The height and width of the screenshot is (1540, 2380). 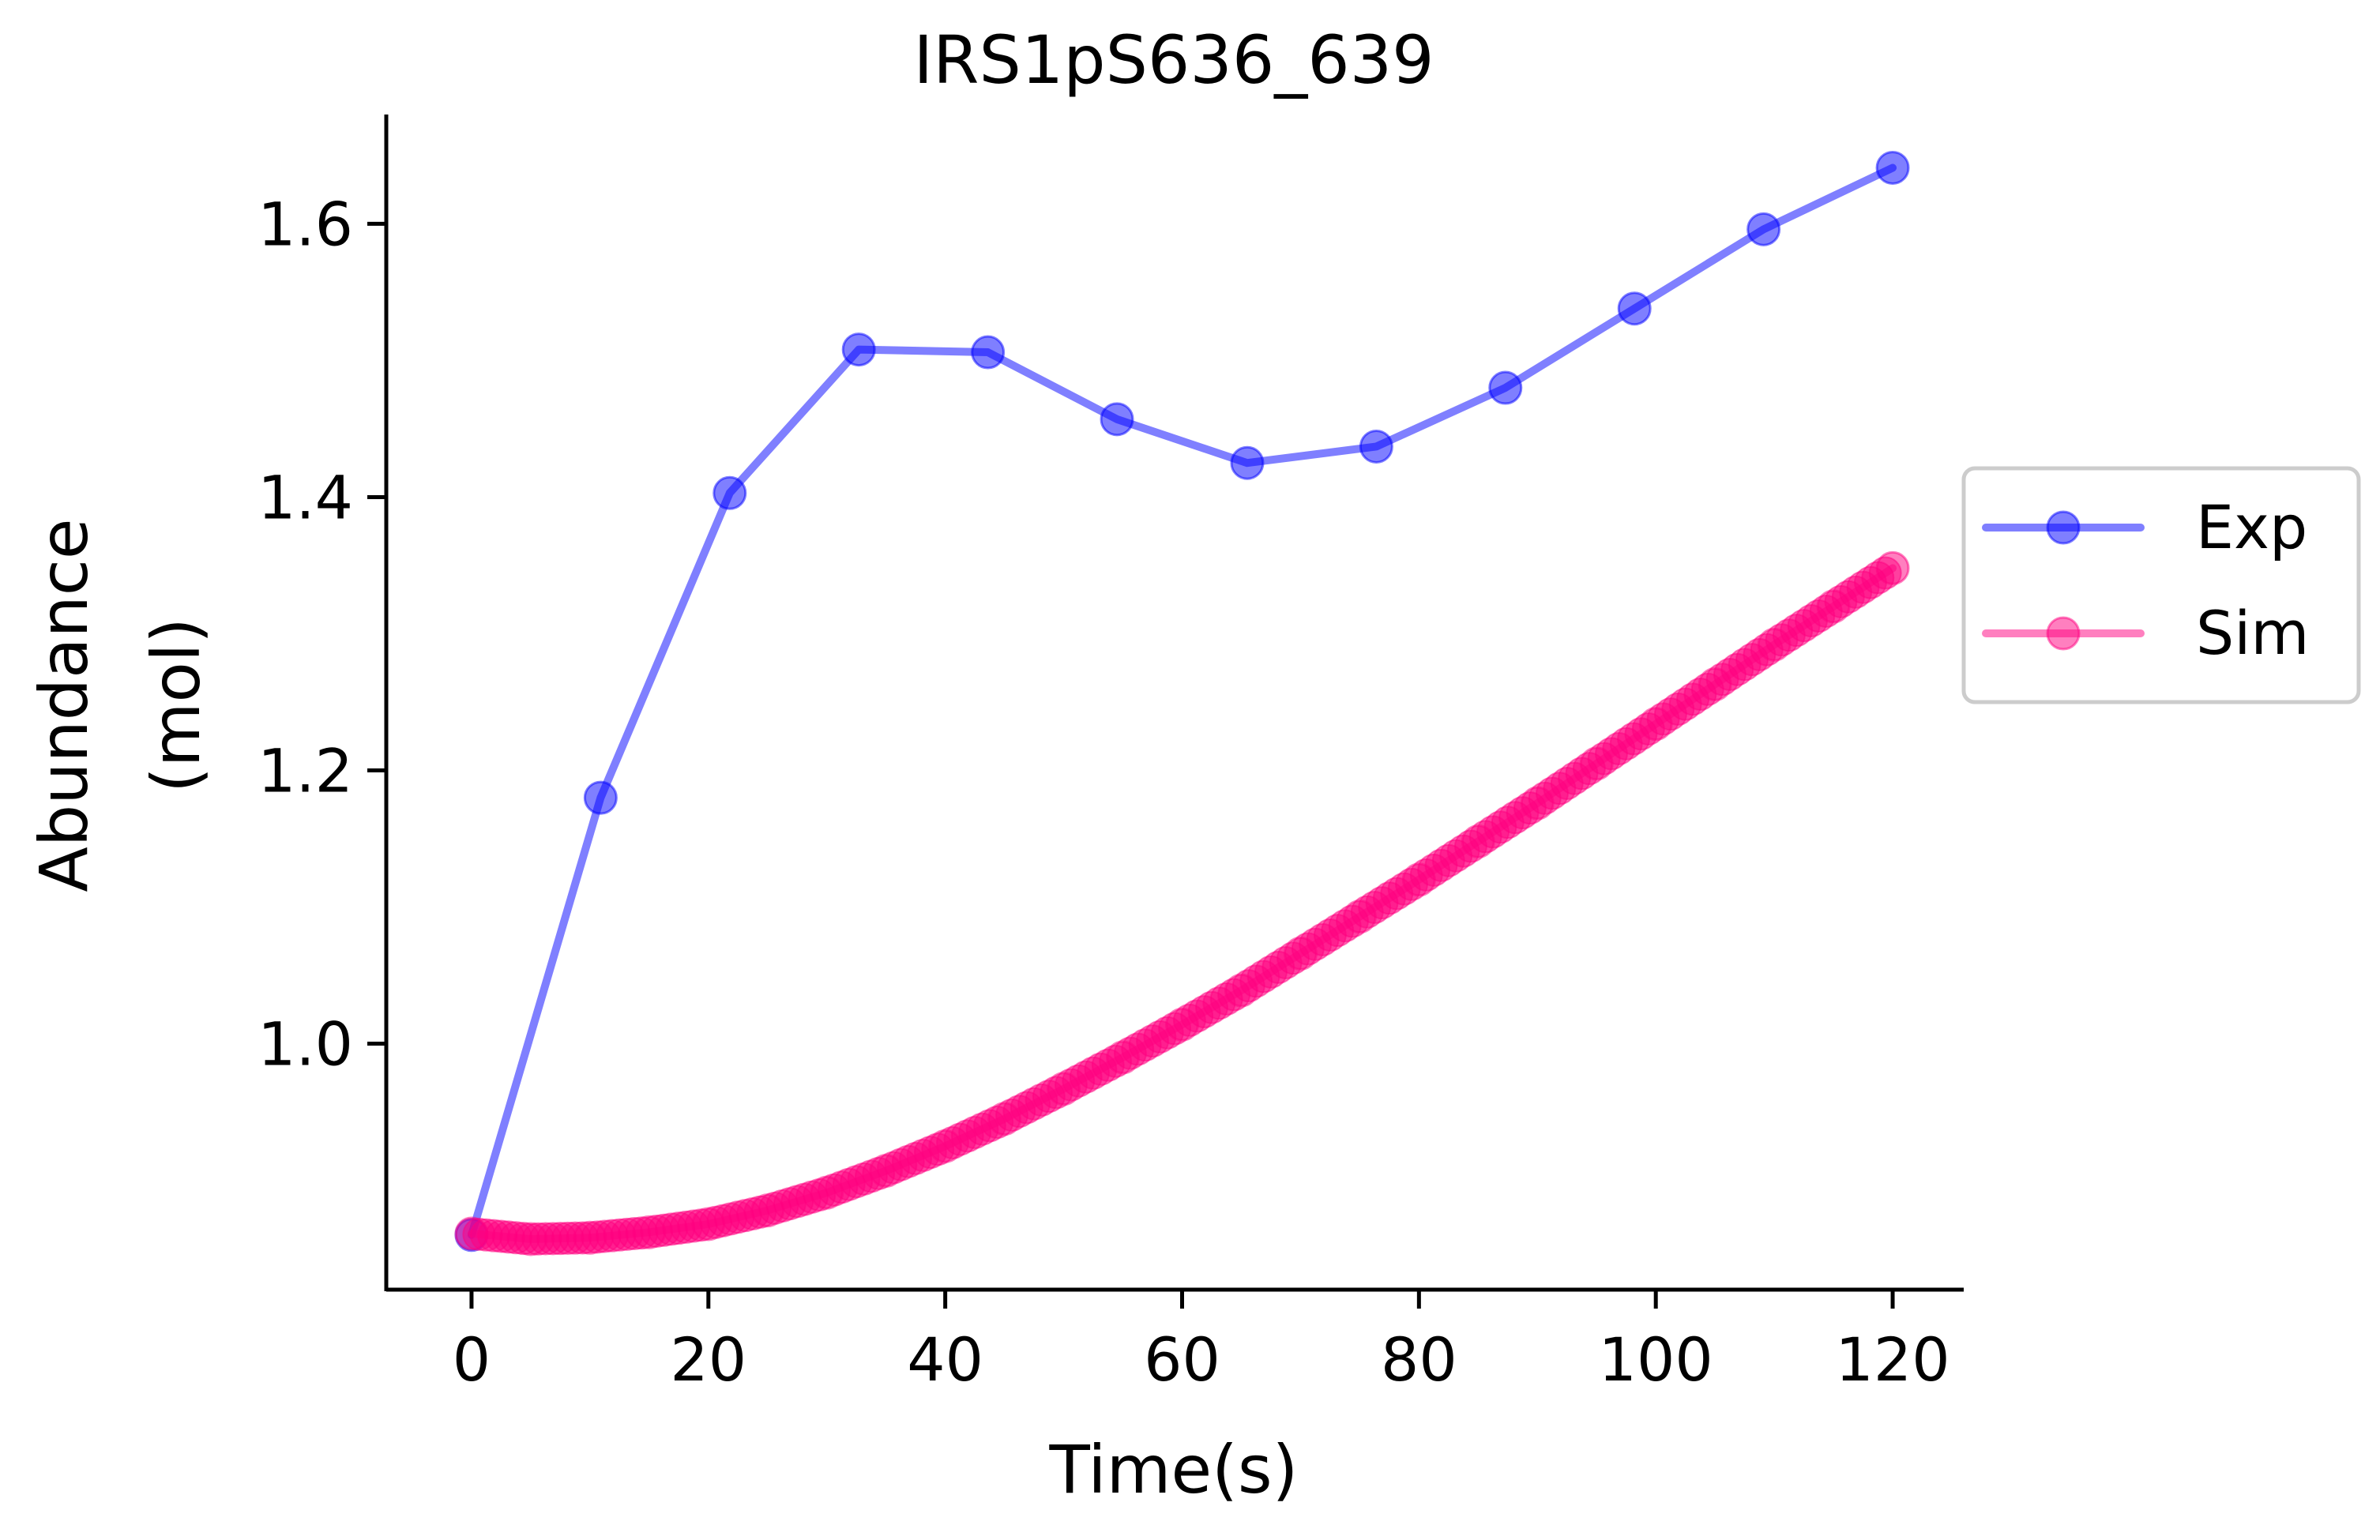 What do you see at coordinates (2145, 633) in the screenshot?
I see `legend-entry-sim: Sim` at bounding box center [2145, 633].